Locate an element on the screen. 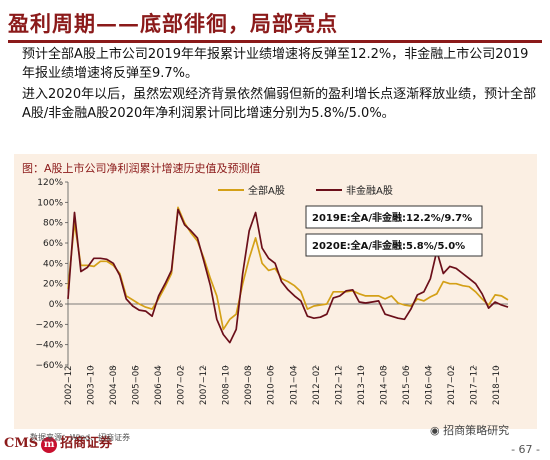 This screenshot has height=460, width=550. wechat-account: ◉ 招商策略研究 is located at coordinates (470, 430).